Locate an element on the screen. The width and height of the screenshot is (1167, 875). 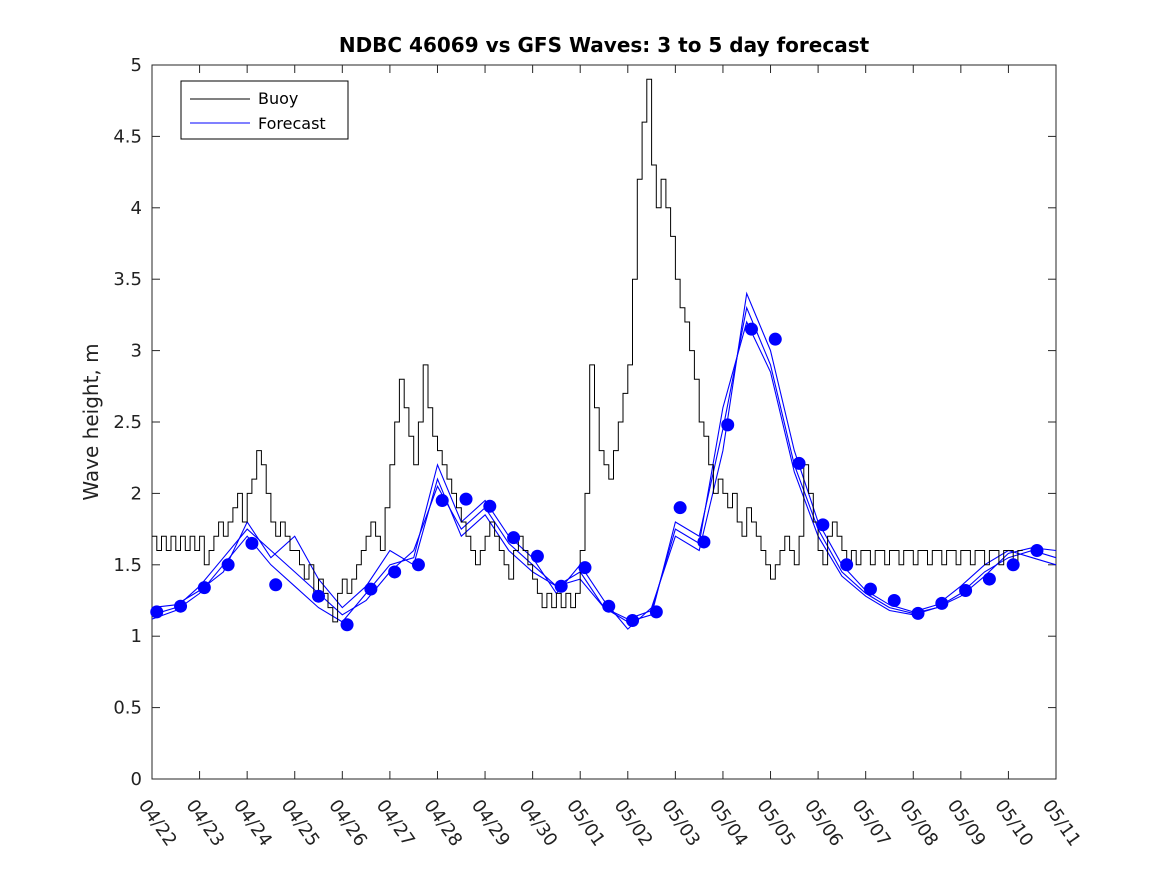
y-axis-label: Wave height, m is located at coordinates (91, 421).